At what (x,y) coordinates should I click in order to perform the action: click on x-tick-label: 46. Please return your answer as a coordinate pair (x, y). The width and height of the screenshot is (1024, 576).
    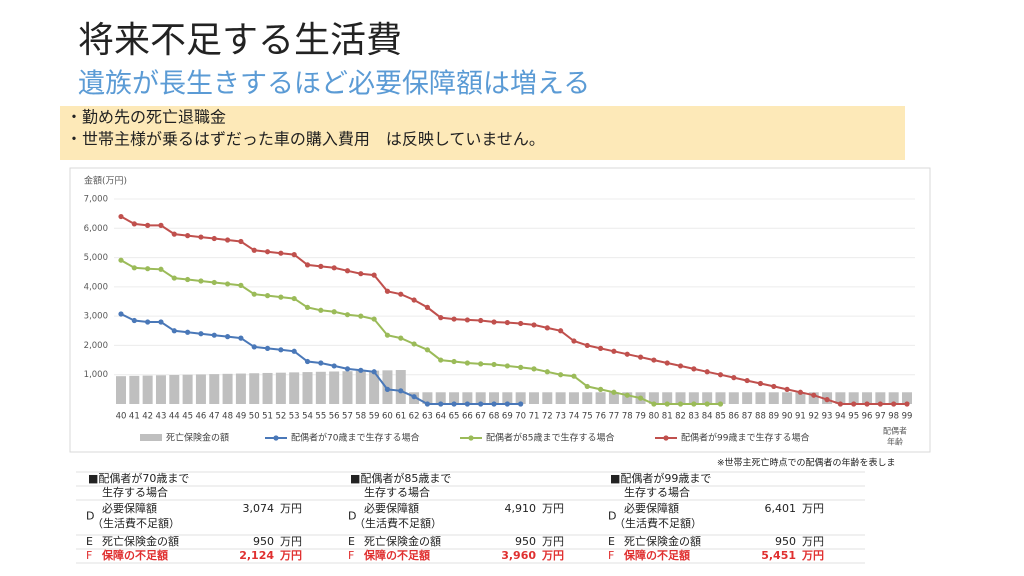
    Looking at the image, I should click on (201, 417).